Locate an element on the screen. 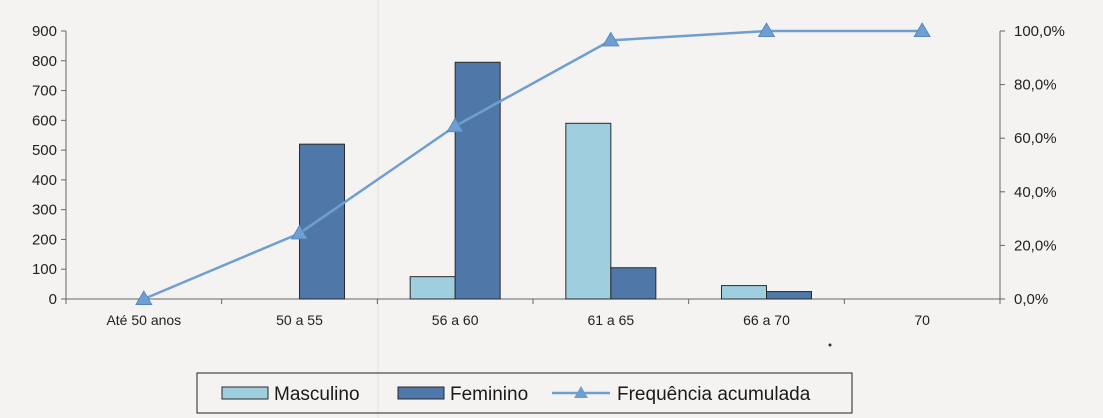 The width and height of the screenshot is (1103, 418). y-left-tick-label: 500 is located at coordinates (44, 150).